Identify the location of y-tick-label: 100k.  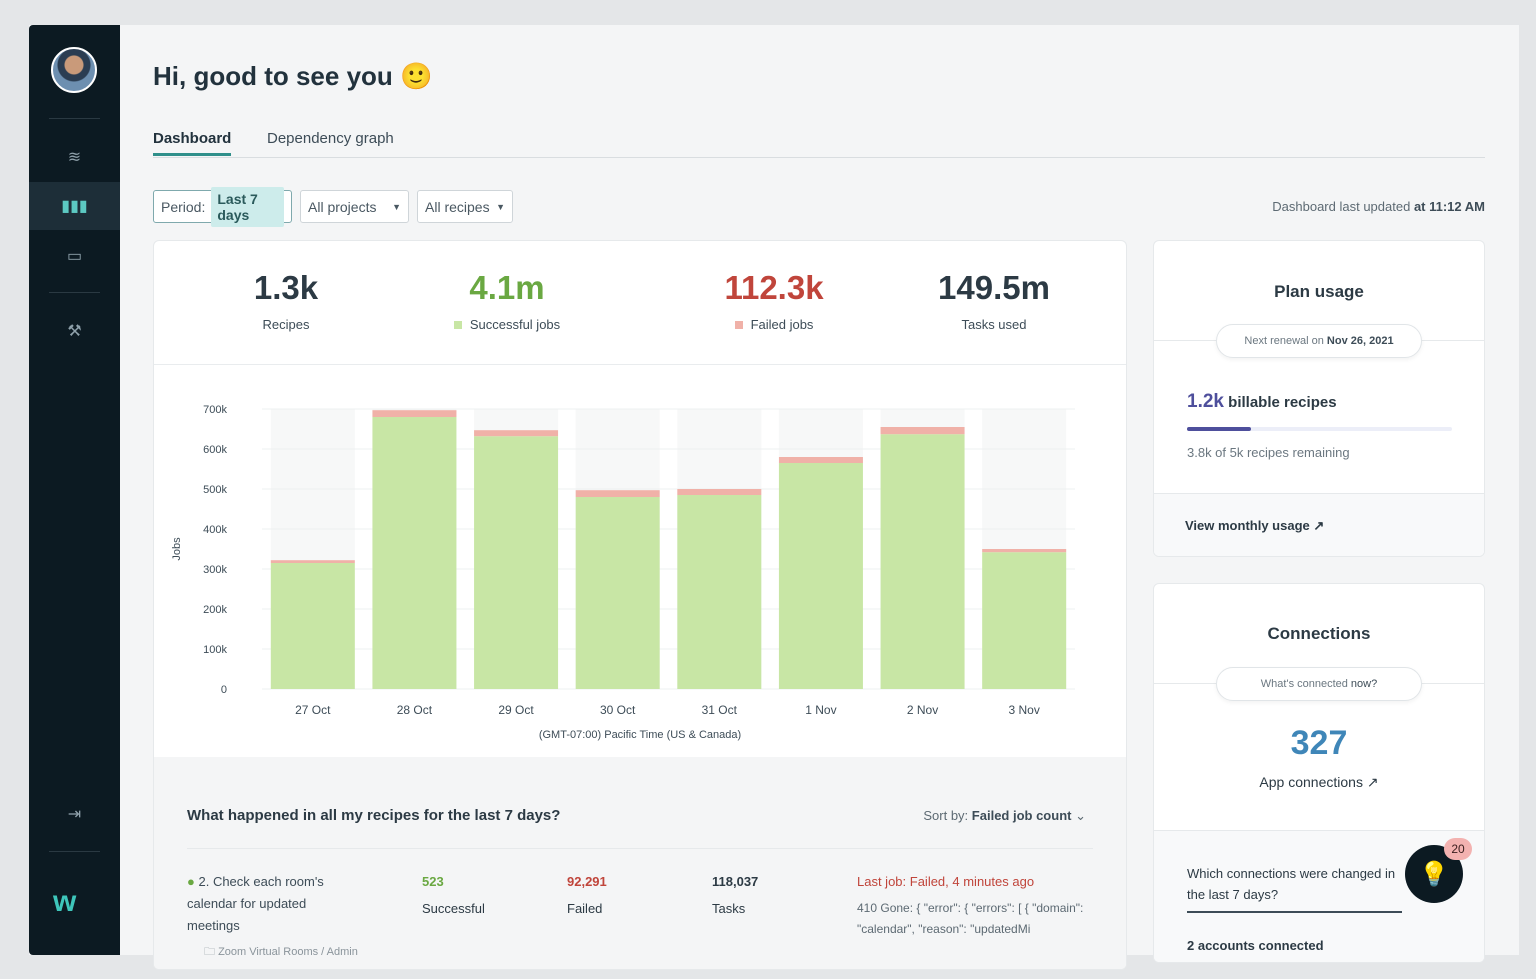
(215, 650).